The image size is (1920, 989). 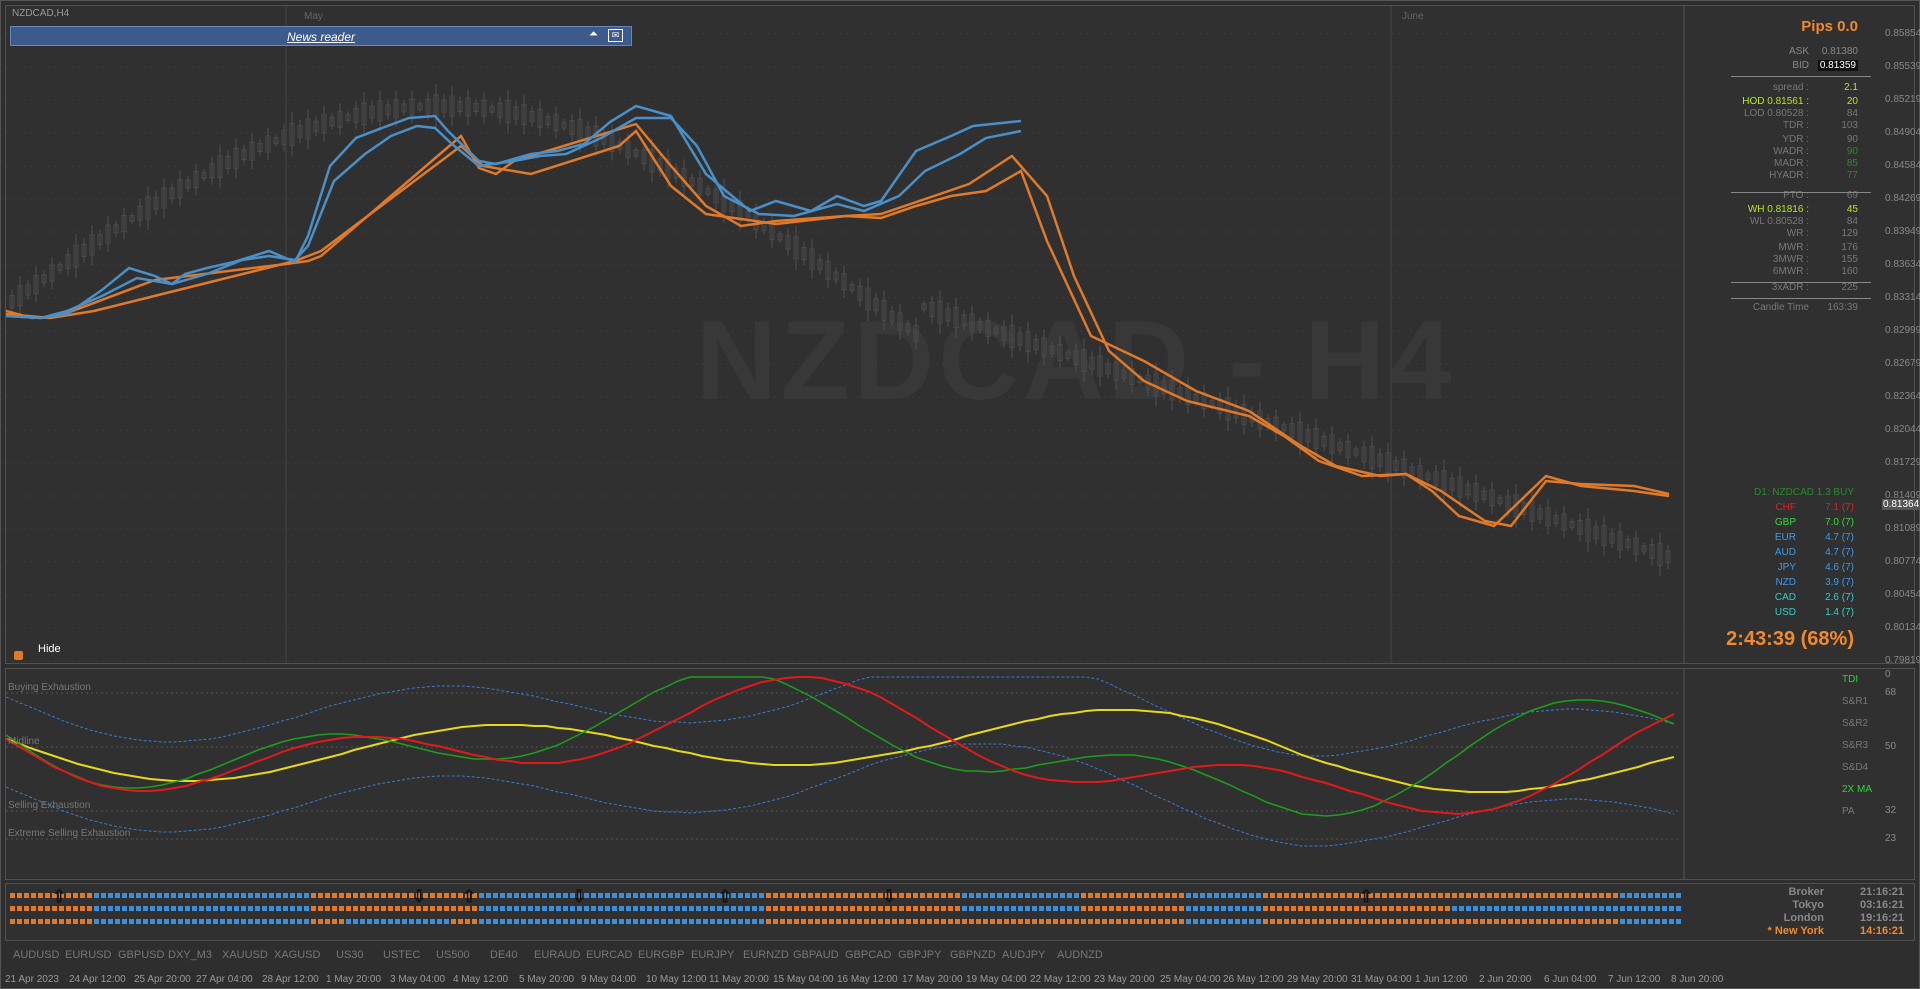 I want to click on strength-value: 7.1 (7), so click(x=1839, y=507).